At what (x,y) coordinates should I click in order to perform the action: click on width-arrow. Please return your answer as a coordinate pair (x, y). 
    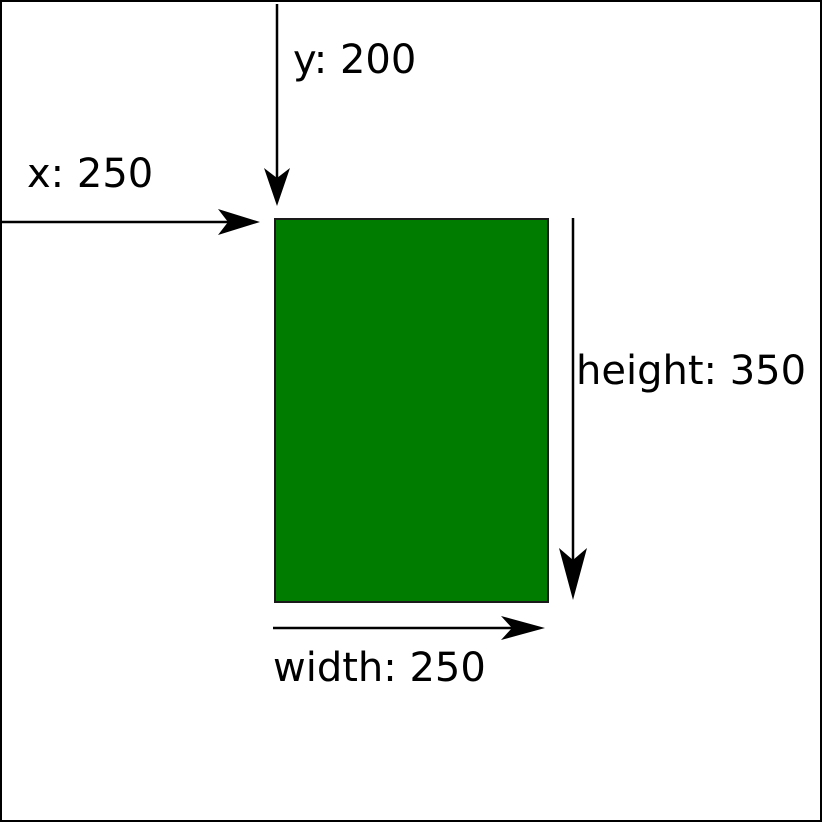
    Looking at the image, I should click on (409, 628).